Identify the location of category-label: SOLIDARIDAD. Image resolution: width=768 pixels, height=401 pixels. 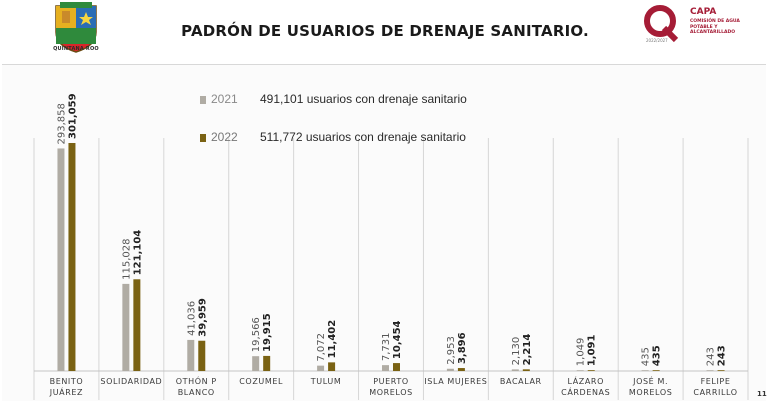
(131, 381).